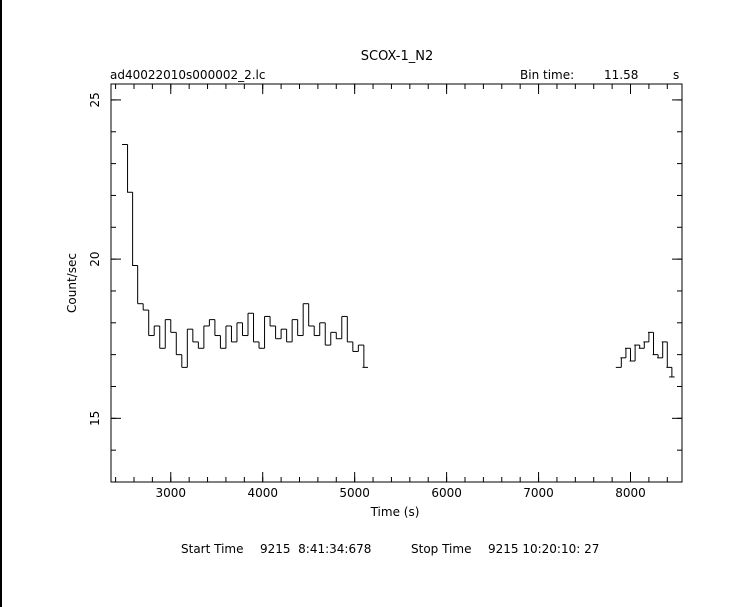  I want to click on y-tick-label: 15, so click(95, 418).